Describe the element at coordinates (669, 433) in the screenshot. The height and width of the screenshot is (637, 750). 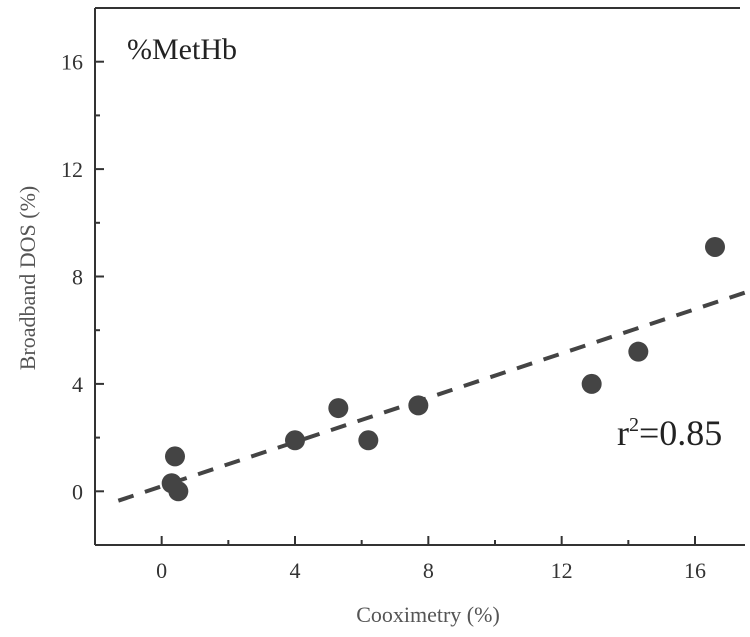
I see `r-squared-annotation: r2=0.85` at that location.